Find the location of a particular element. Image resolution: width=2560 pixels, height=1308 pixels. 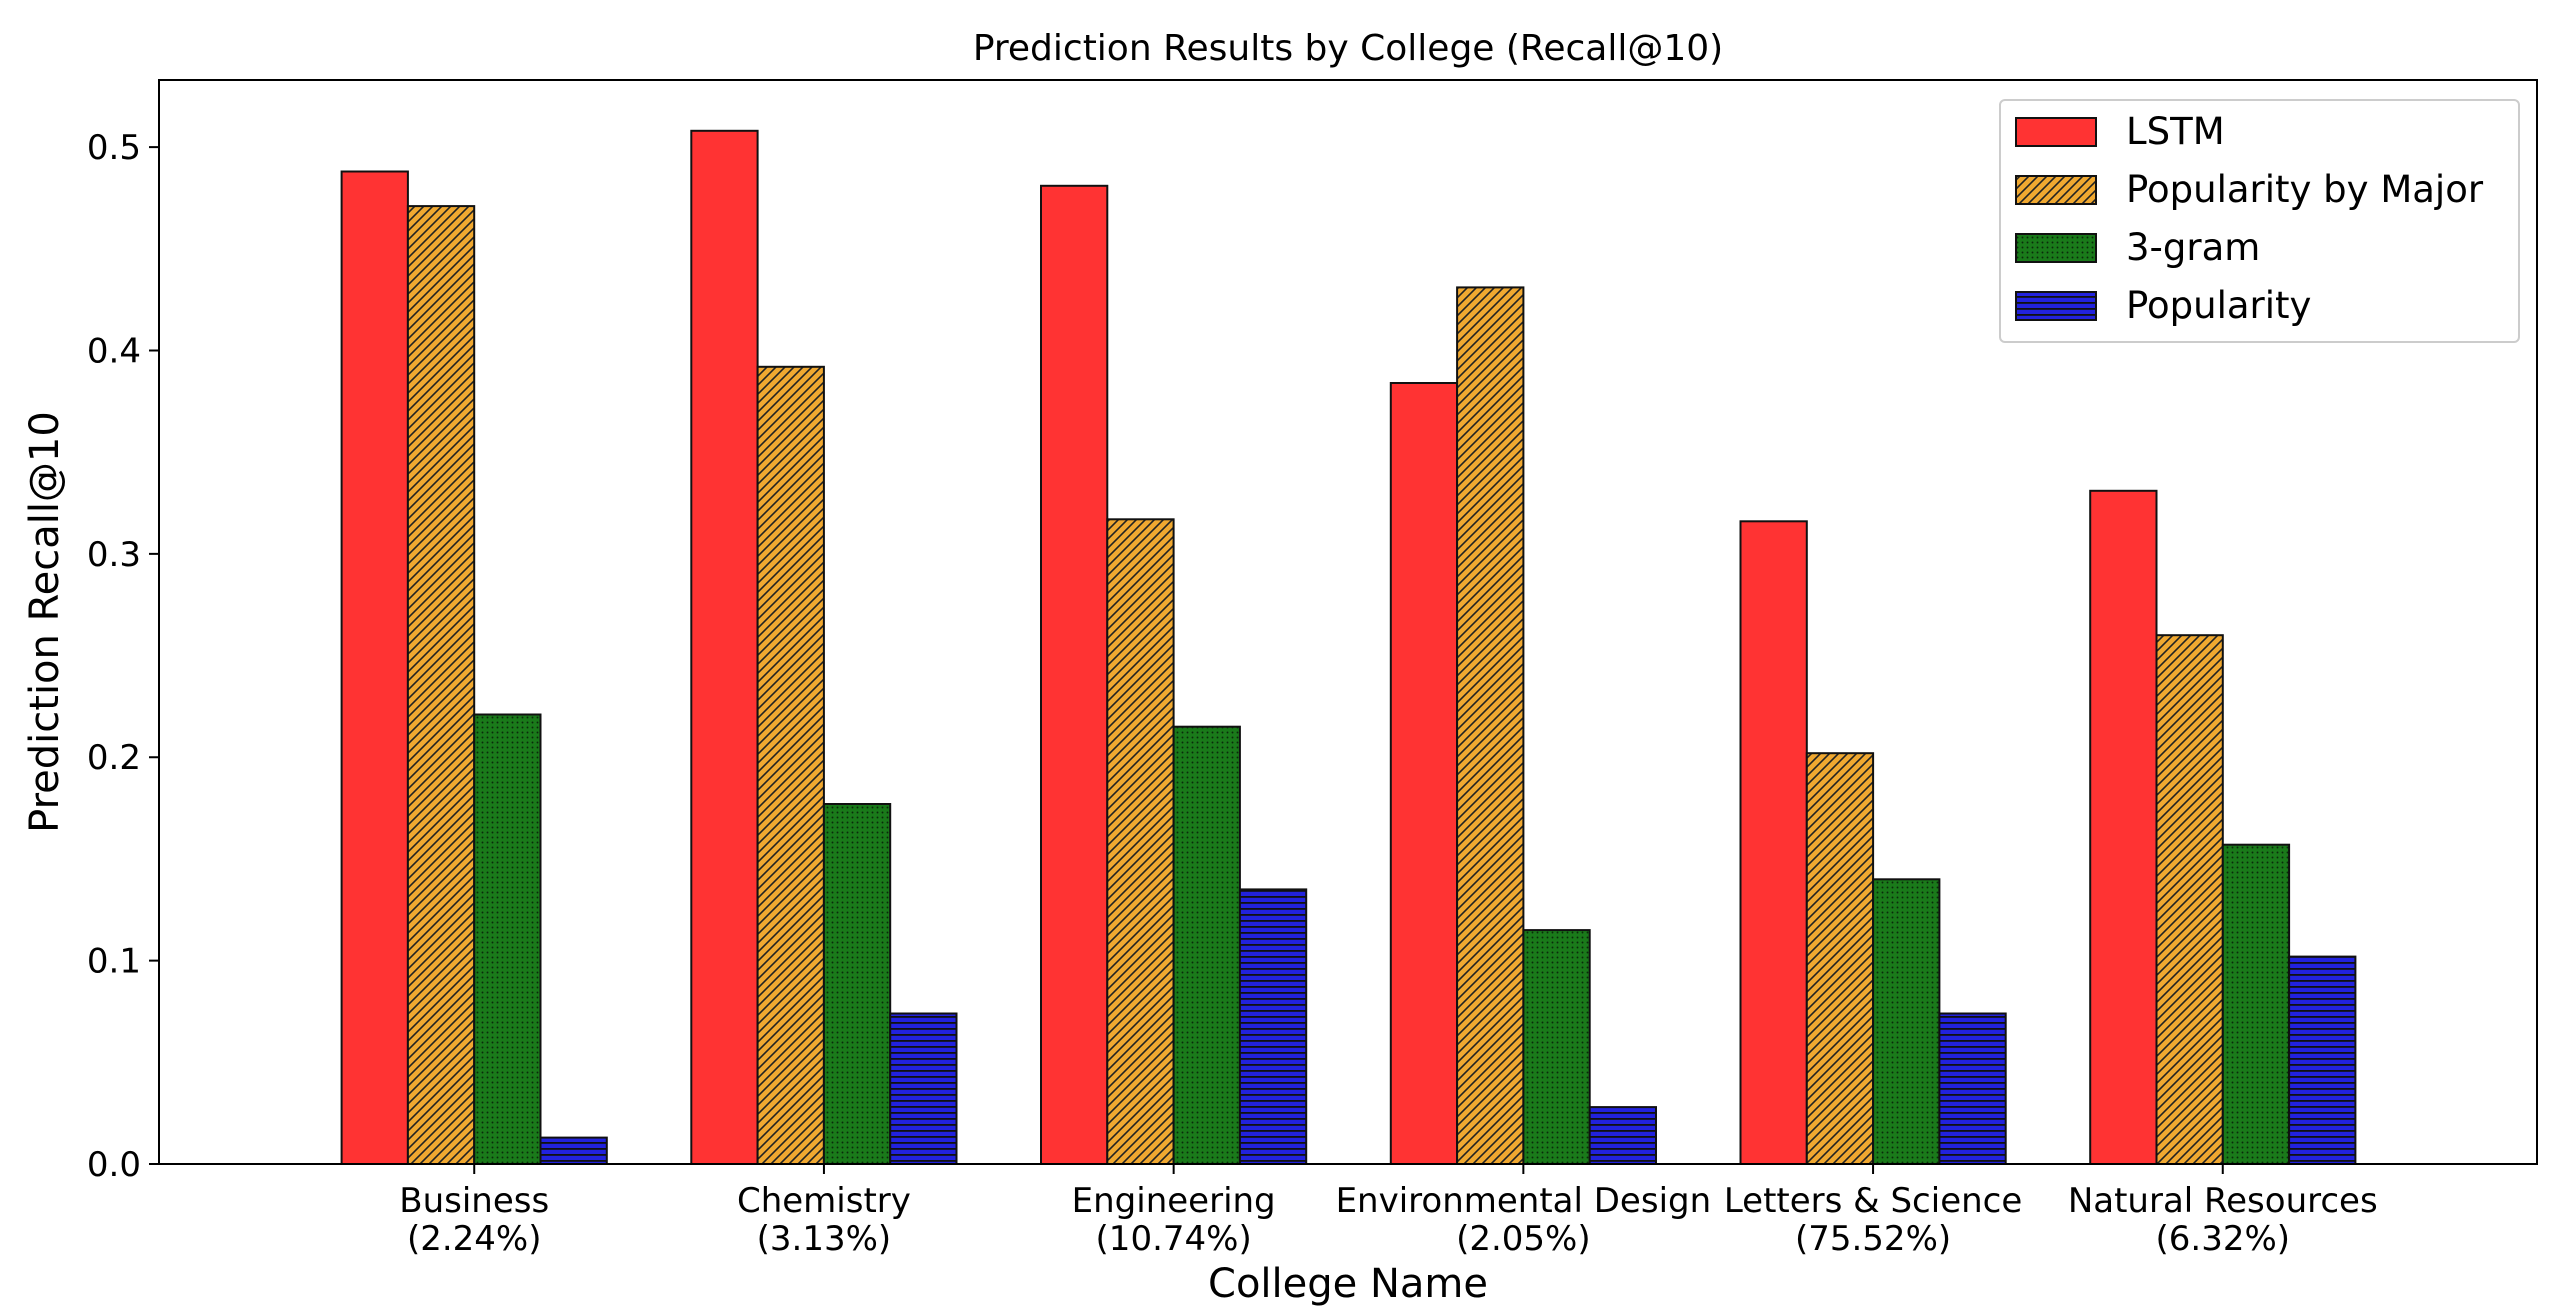

y-tick-label: 0.0 is located at coordinates (114, 1165).